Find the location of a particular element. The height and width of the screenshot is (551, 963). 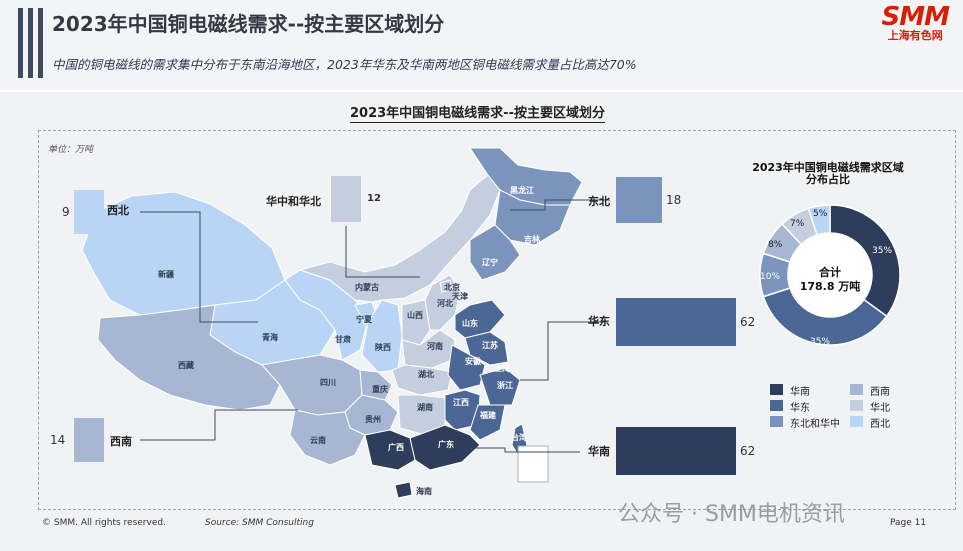

province-label: 宁夏 is located at coordinates (364, 319).